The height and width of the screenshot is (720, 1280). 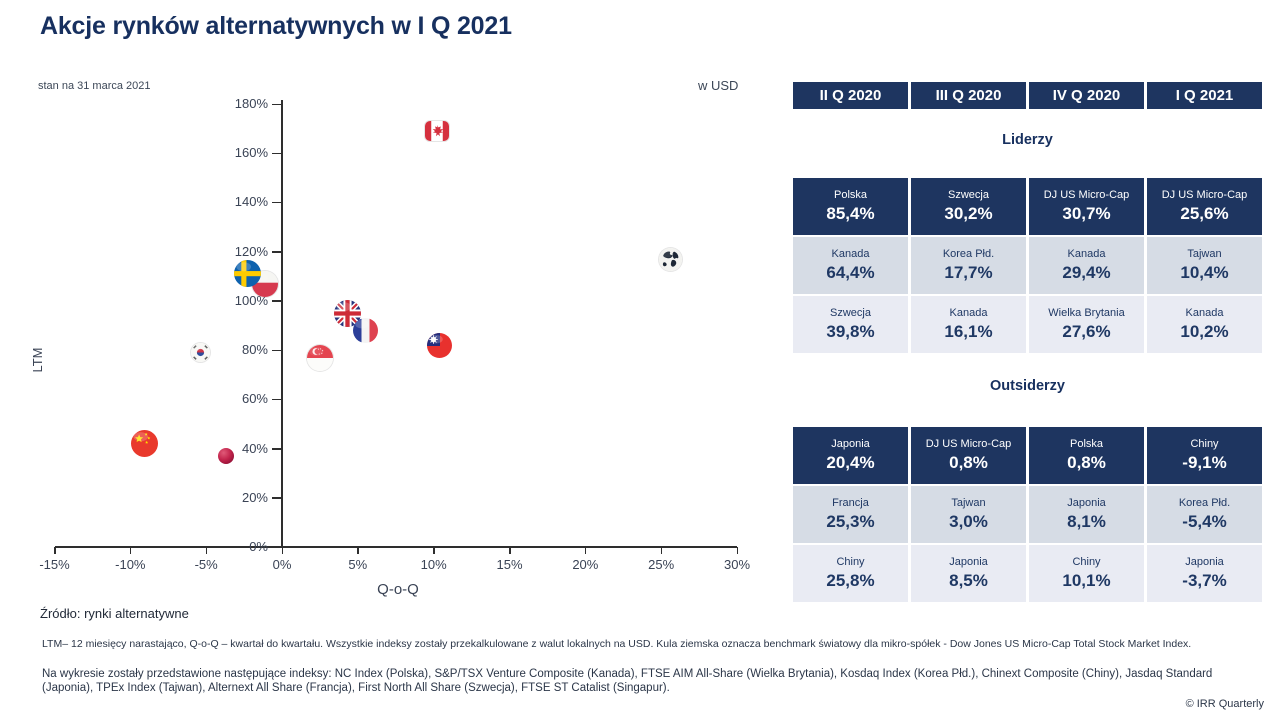 I want to click on table-cell: Kanada 16,1%, so click(x=968, y=324).